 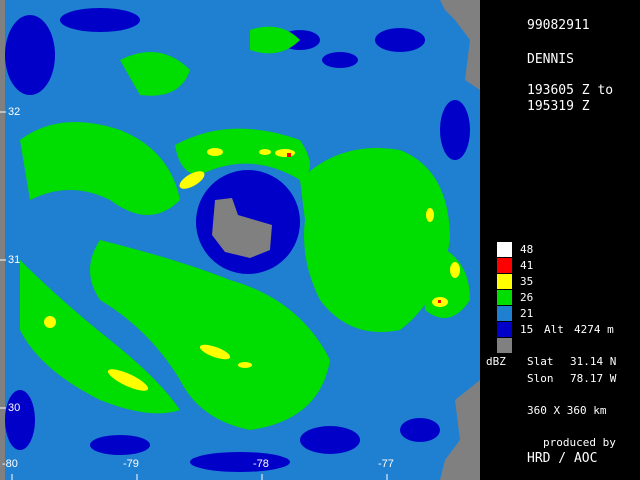 What do you see at coordinates (14, 408) in the screenshot?
I see `lat-label-30: 30` at bounding box center [14, 408].